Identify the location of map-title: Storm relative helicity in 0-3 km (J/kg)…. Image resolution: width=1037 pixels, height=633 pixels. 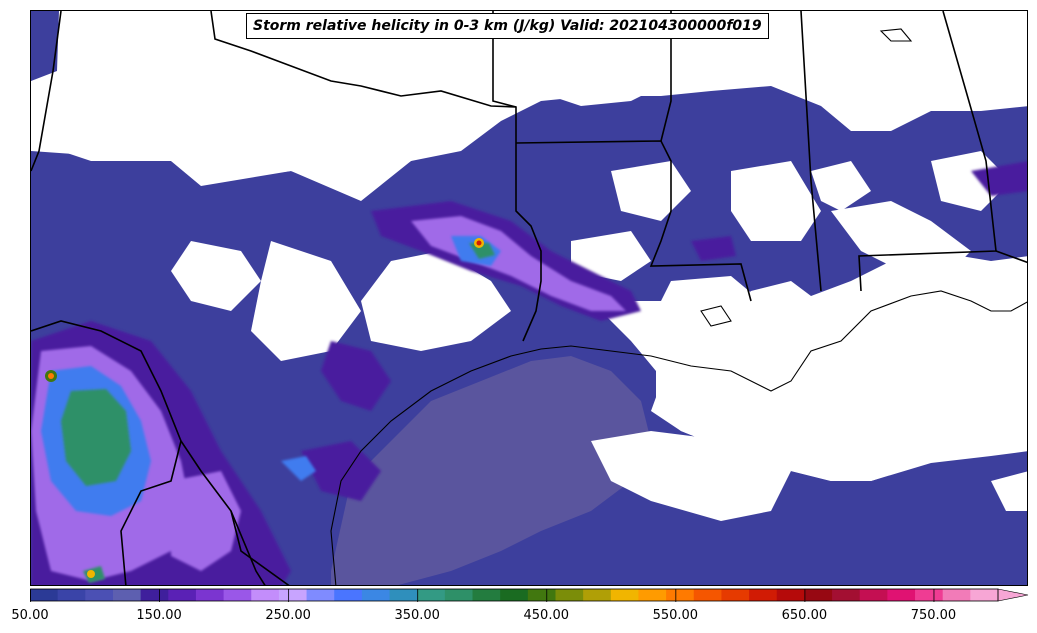
(507, 26).